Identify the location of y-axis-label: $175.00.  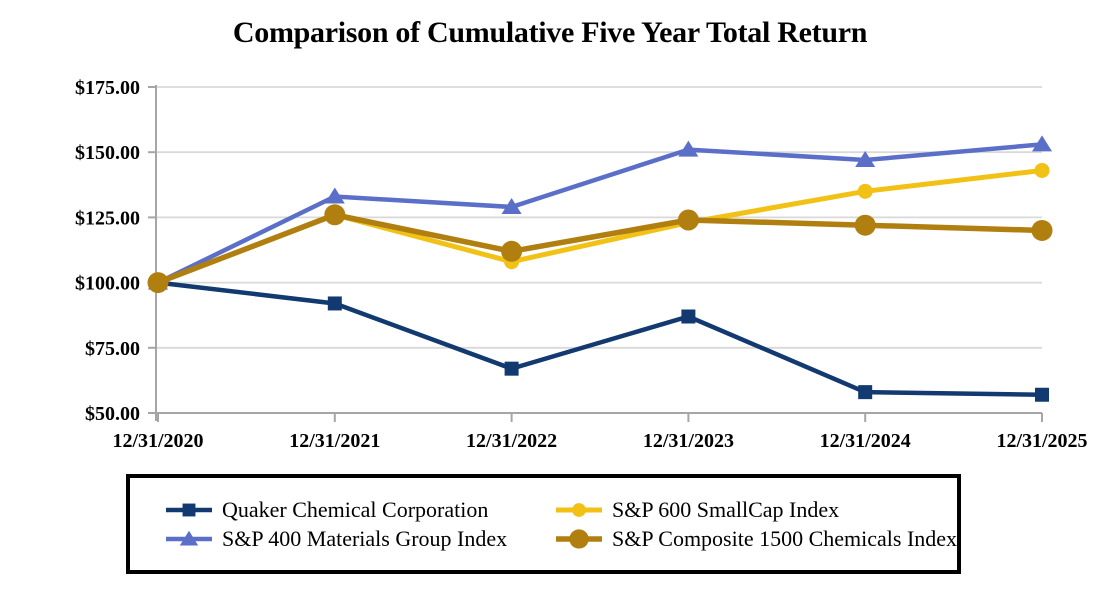
(107, 88).